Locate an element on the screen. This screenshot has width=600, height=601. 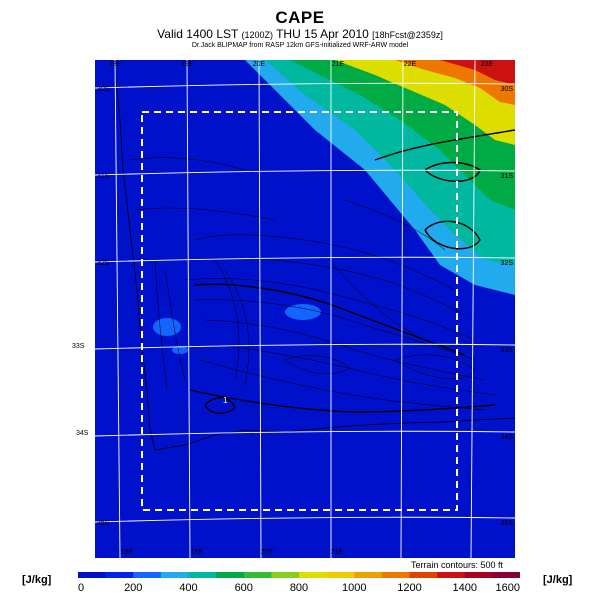
valid-time: Valid 1400 LST is located at coordinates (198, 34).